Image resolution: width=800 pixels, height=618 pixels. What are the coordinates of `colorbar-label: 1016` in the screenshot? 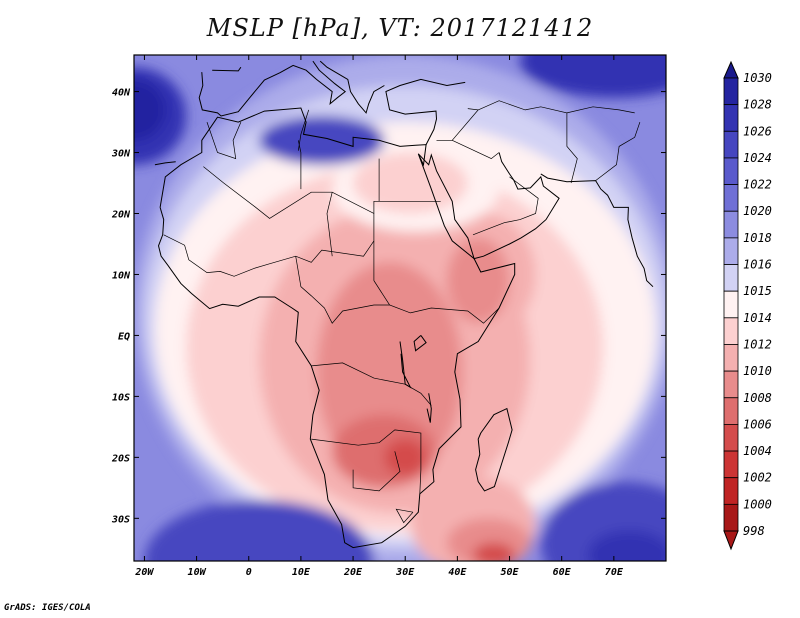 It's located at (757, 265).